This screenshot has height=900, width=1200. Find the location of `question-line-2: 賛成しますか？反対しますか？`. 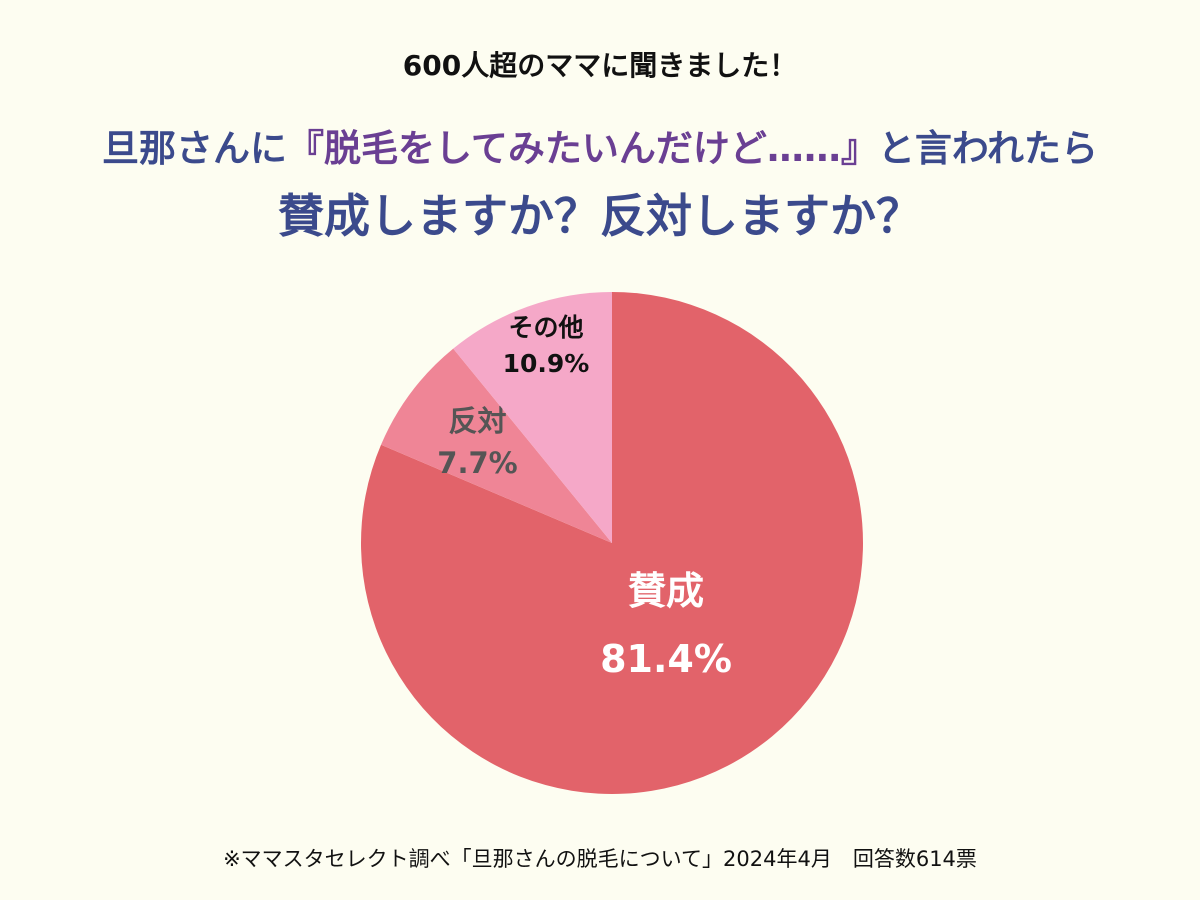

question-line-2: 賛成しますか？反対しますか？ is located at coordinates (600, 216).